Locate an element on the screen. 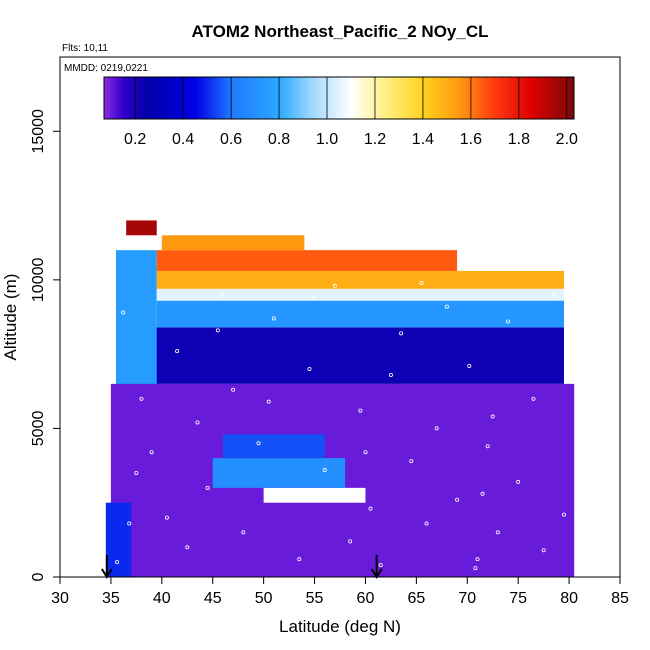  x-tick-label-9: 75 is located at coordinates (518, 598).